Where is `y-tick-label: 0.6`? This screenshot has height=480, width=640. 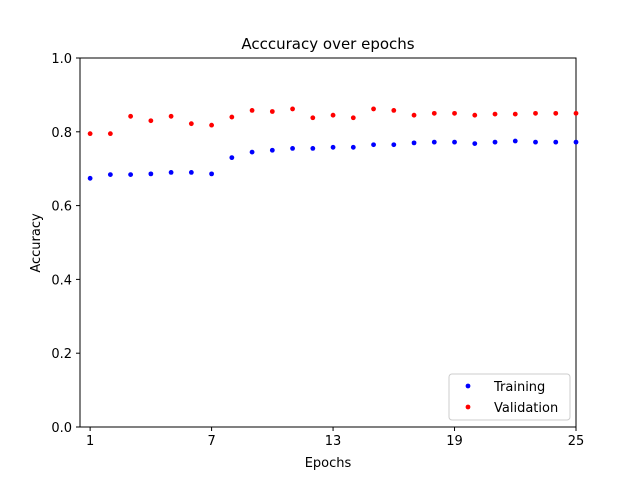
y-tick-label: 0.6 is located at coordinates (61, 207).